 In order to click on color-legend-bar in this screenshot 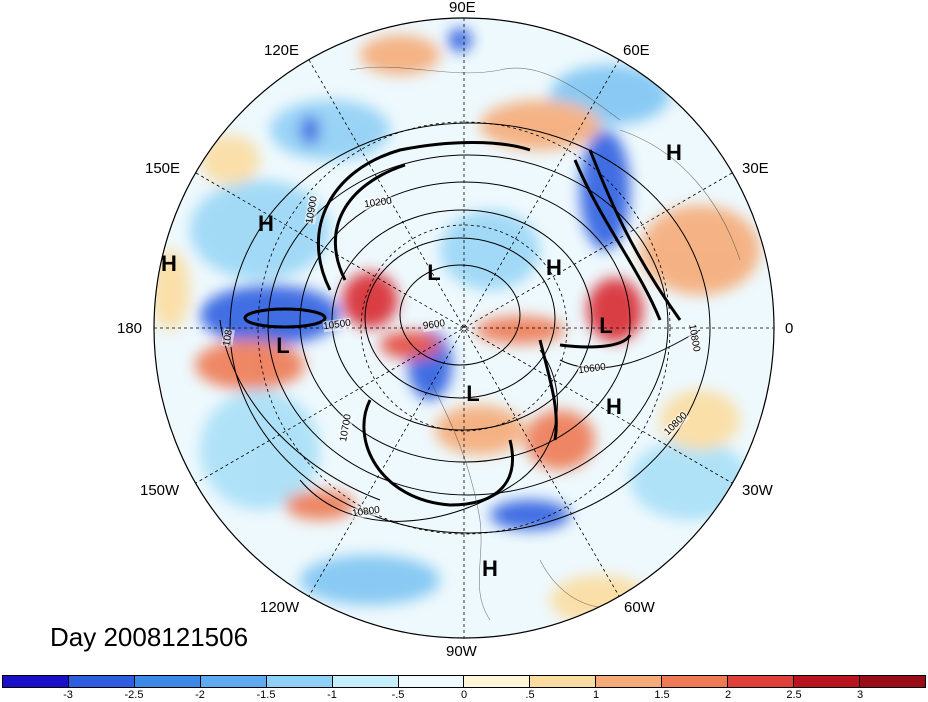, I will do `click(464, 681)`.